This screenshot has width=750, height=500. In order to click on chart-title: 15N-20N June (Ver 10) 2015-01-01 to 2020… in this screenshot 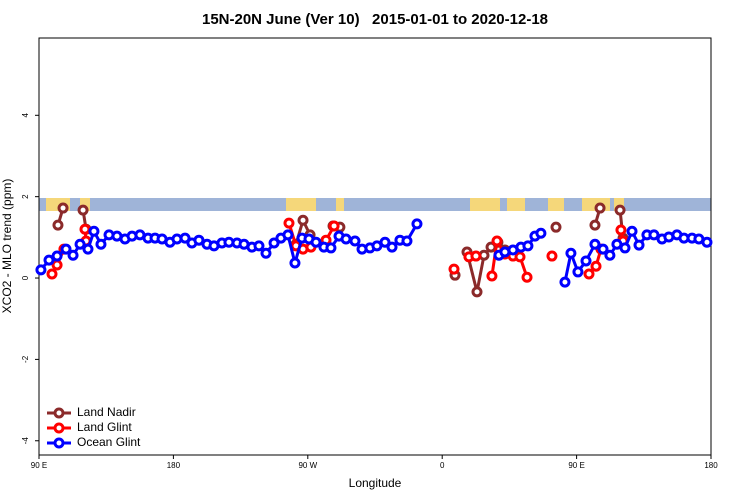, I will do `click(375, 19)`.